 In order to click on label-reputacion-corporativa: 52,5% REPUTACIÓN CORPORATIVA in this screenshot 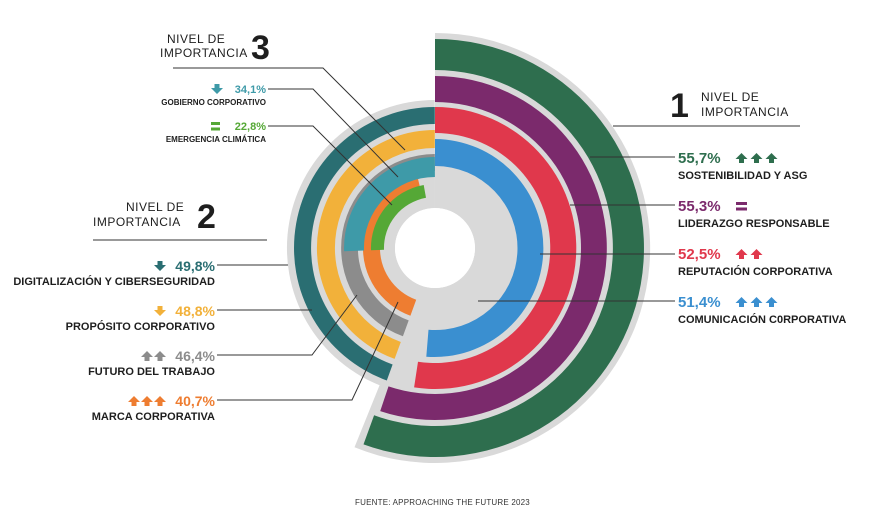, I will do `click(755, 262)`.